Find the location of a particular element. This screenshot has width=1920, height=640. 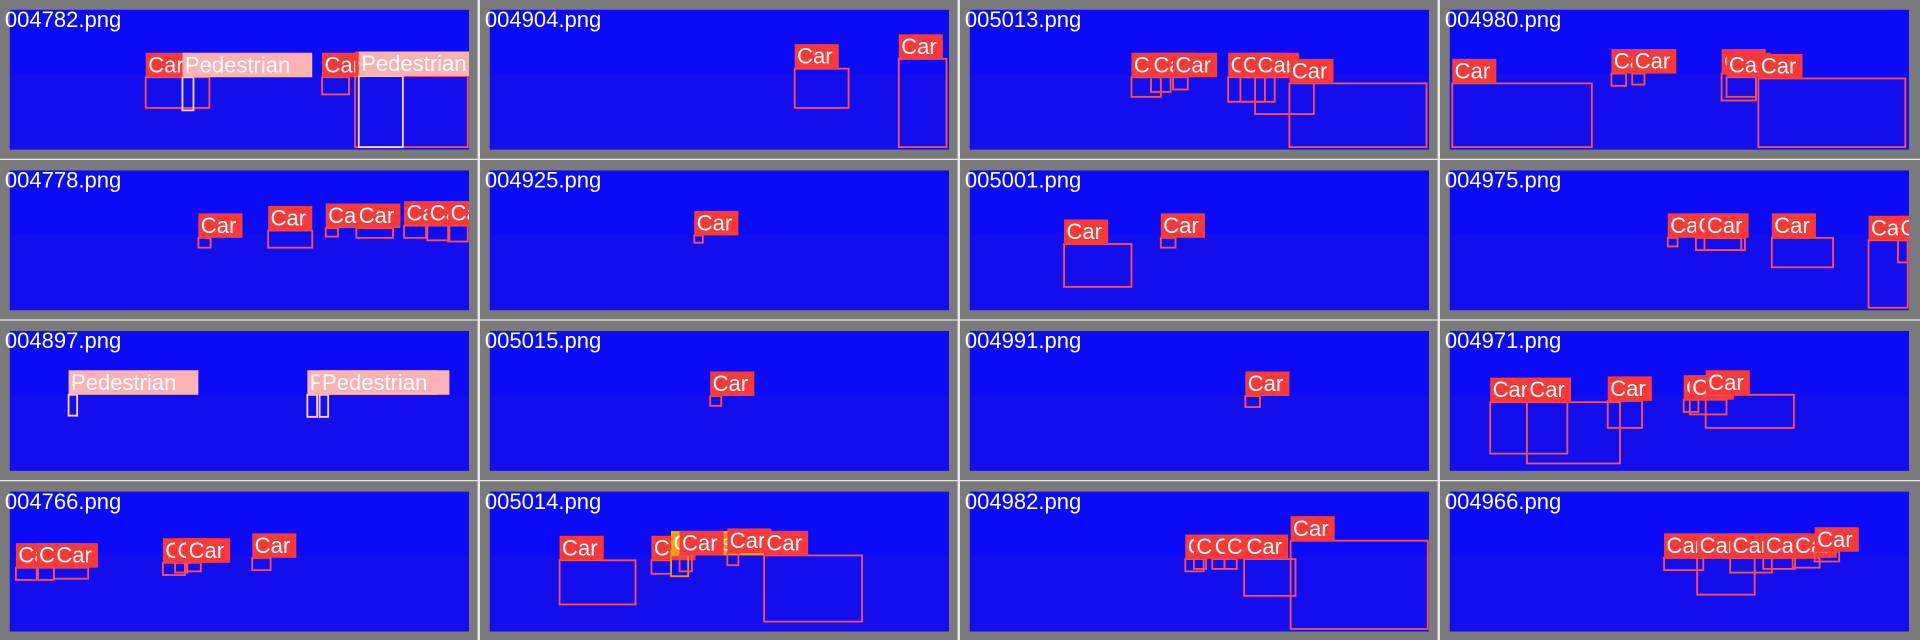

file-name: 004991.png is located at coordinates (1023, 340).